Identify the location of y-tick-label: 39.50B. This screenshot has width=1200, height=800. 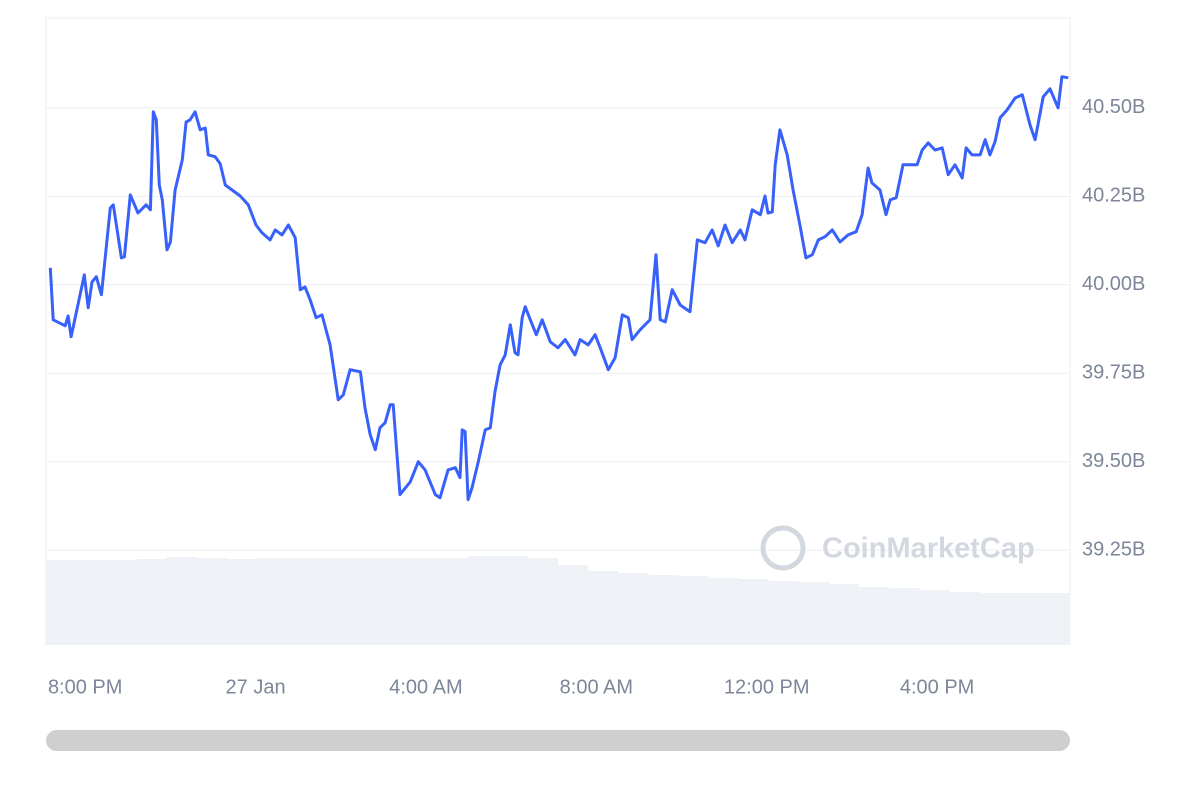
(1113, 461).